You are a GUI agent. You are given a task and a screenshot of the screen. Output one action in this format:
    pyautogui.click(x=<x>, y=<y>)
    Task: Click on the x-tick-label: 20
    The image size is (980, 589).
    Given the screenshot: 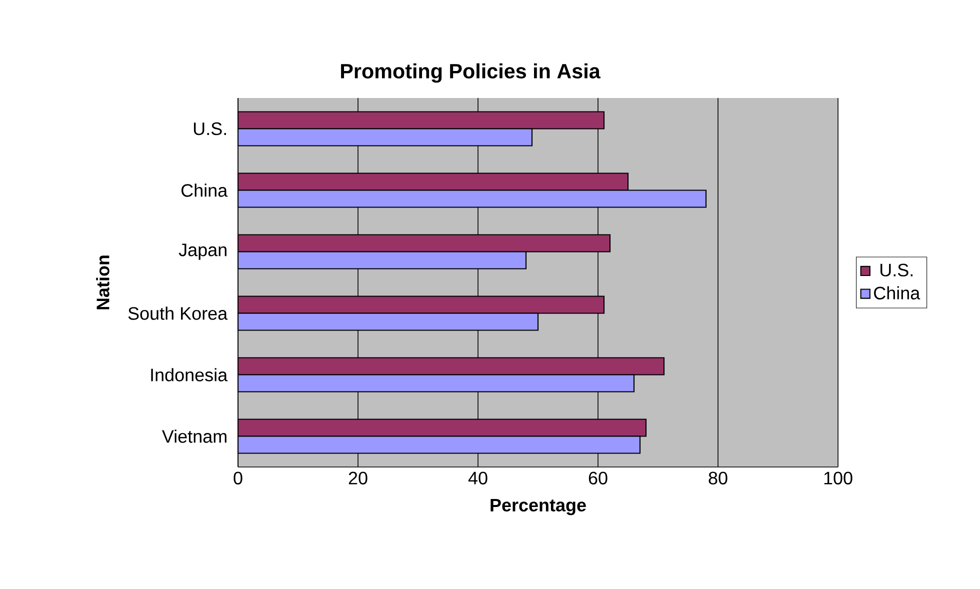 What is the action you would take?
    pyautogui.click(x=358, y=478)
    